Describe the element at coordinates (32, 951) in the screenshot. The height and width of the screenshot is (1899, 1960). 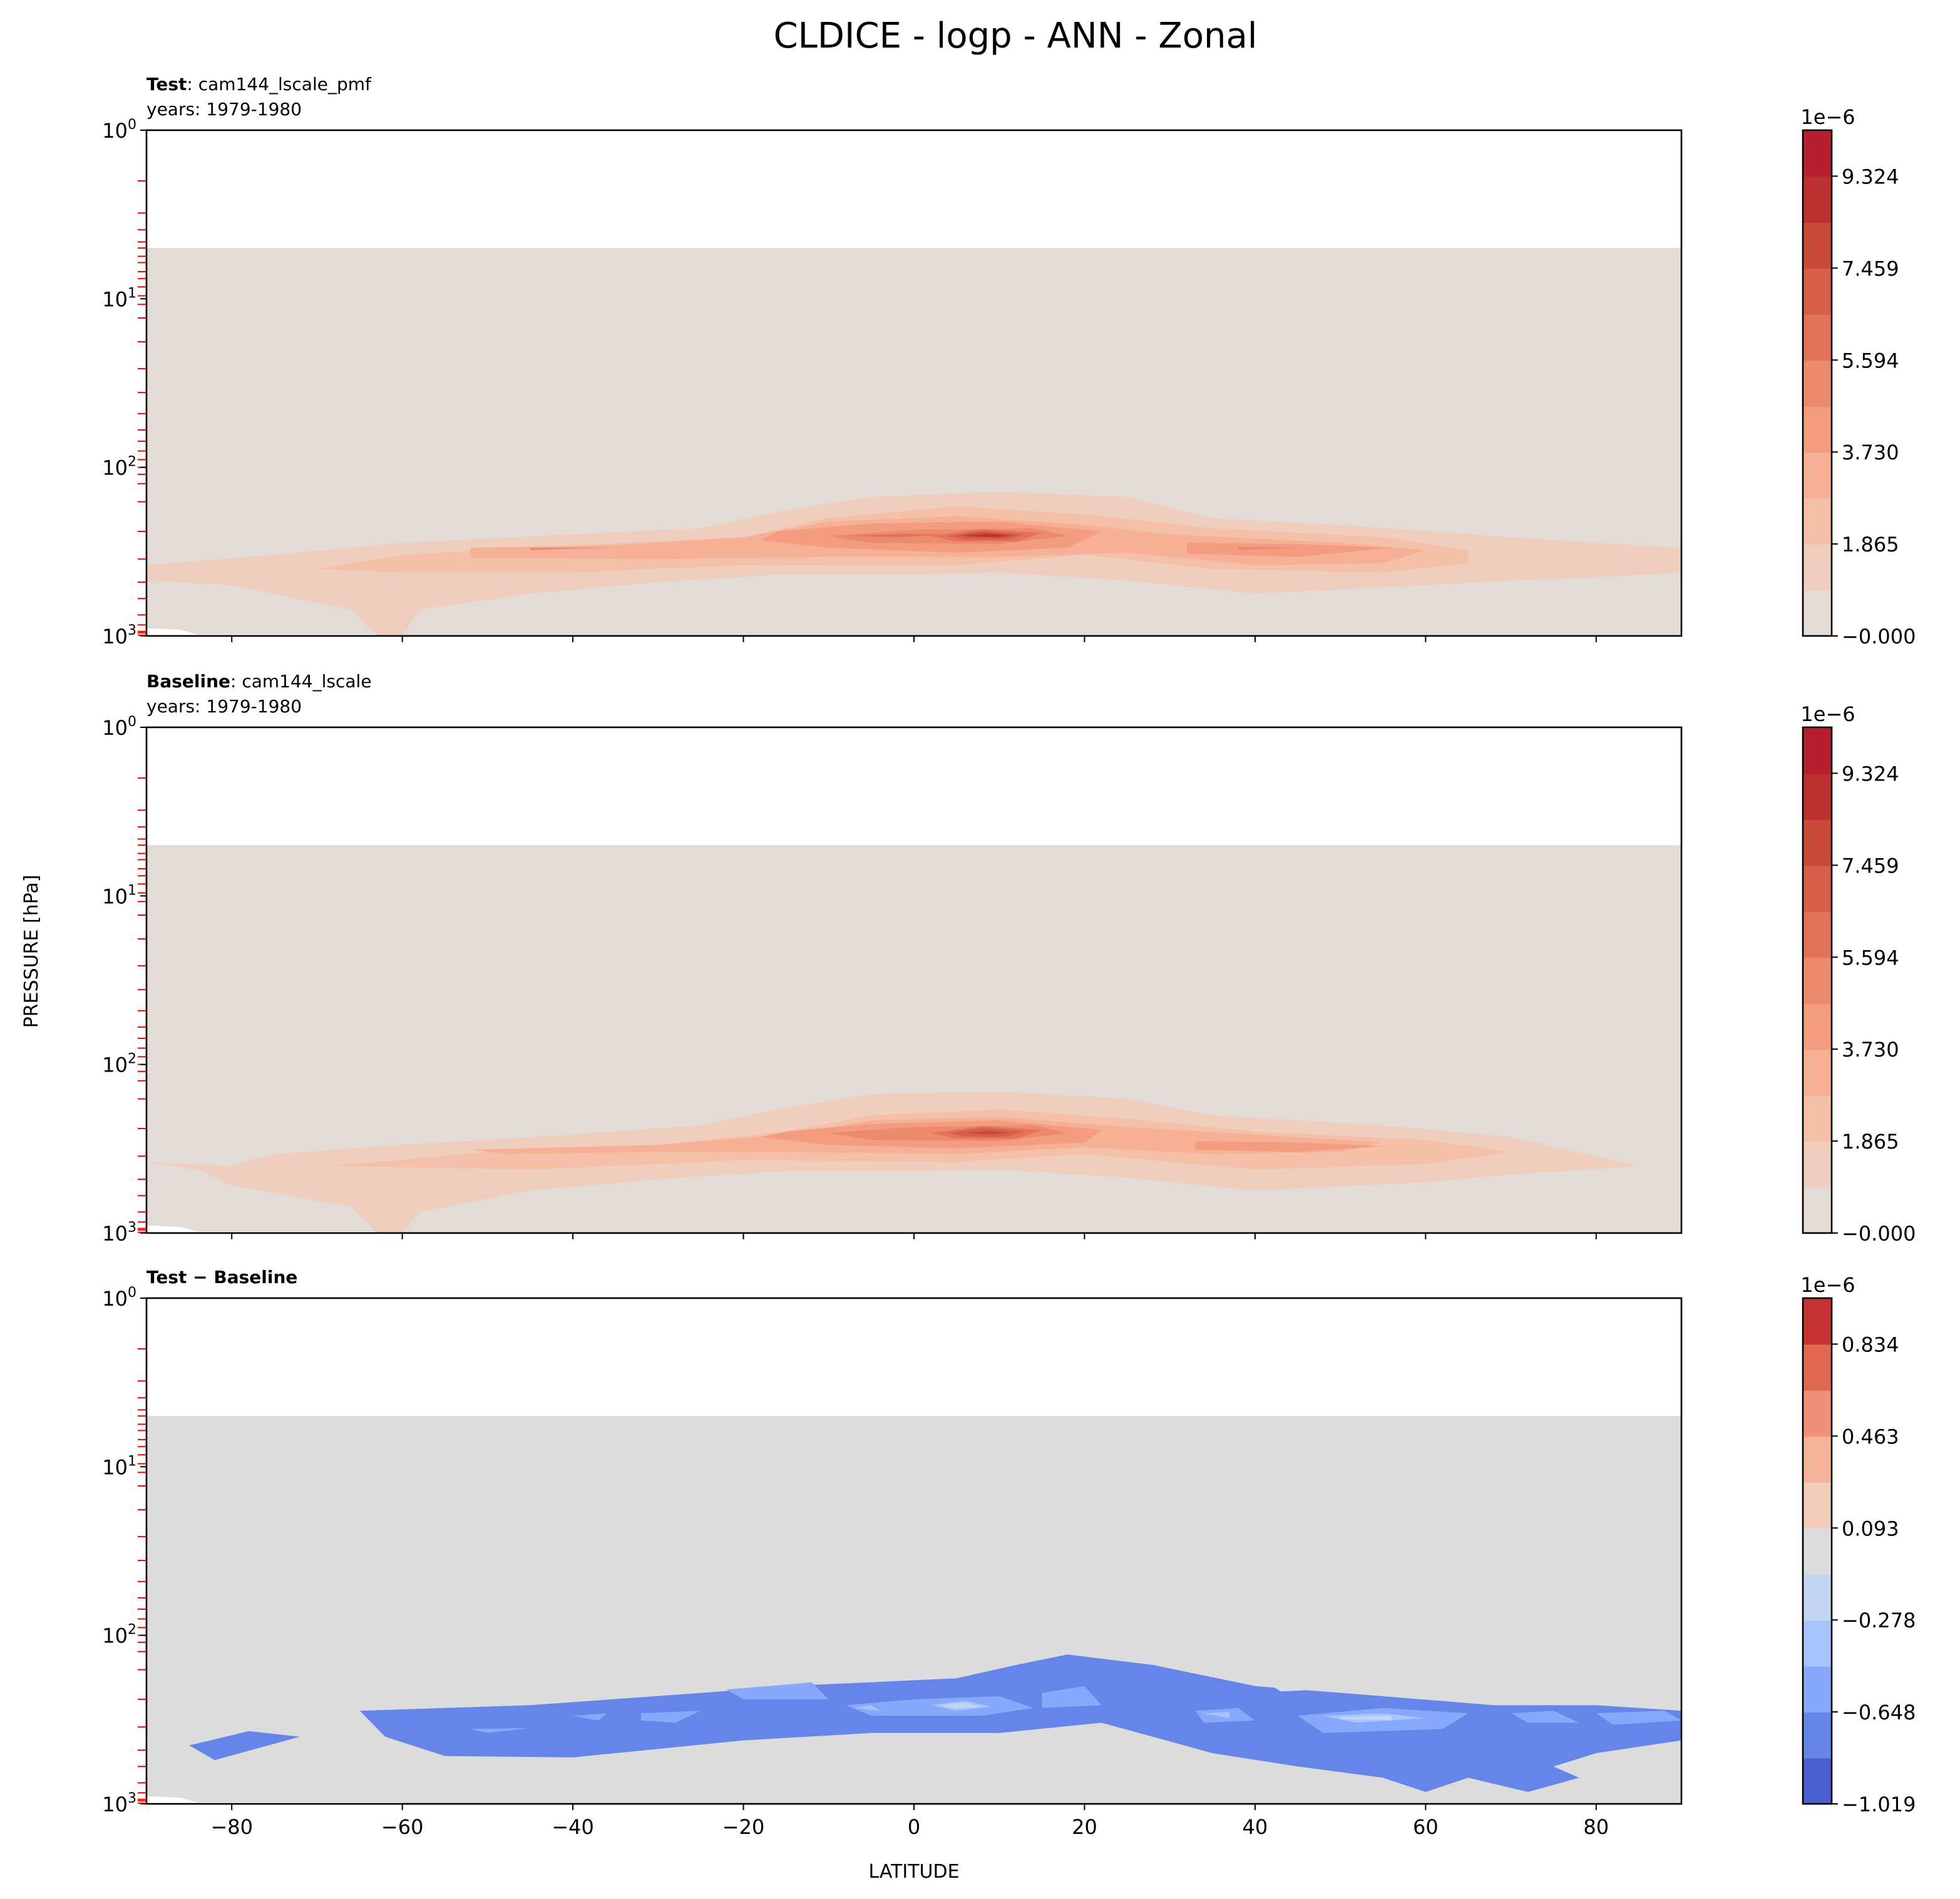
I see `y-axis-label: PRESSURE [hPa]` at that location.